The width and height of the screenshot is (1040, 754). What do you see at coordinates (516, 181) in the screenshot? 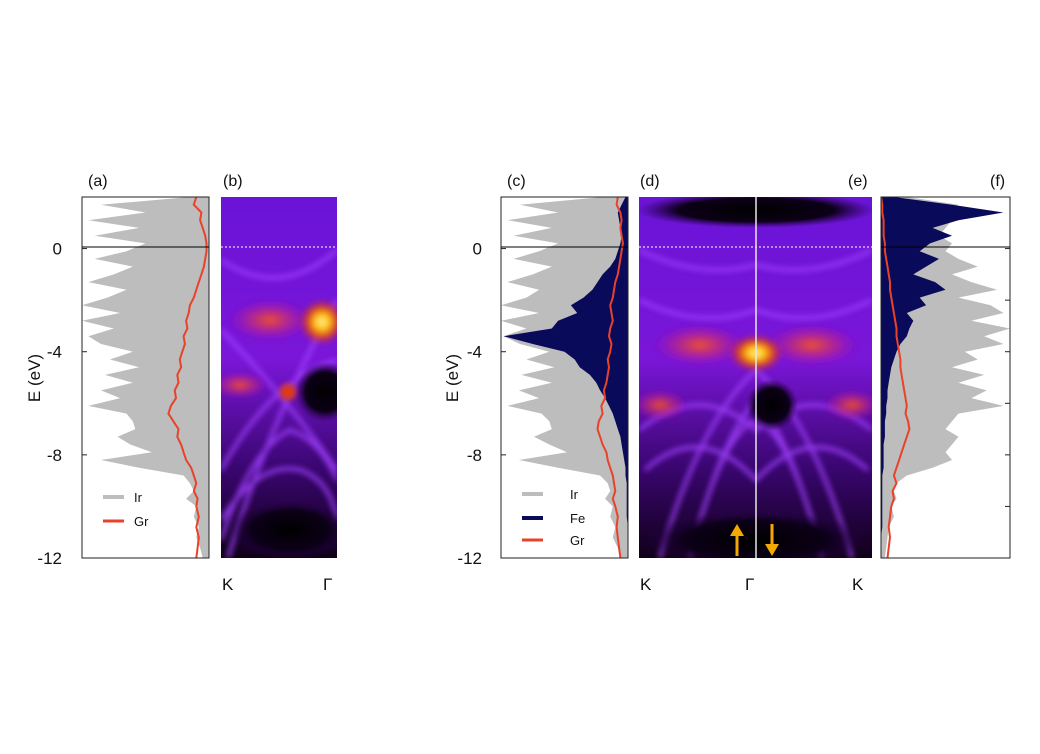
I see `panel-label-c: (c)` at bounding box center [516, 181].